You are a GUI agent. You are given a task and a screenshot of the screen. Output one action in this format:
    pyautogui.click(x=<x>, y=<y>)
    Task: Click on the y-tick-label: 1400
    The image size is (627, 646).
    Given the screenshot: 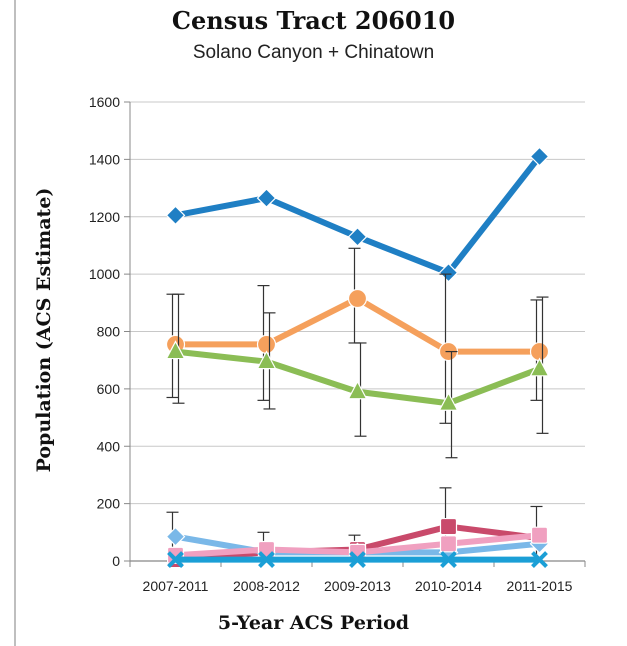 What is the action you would take?
    pyautogui.click(x=104, y=159)
    